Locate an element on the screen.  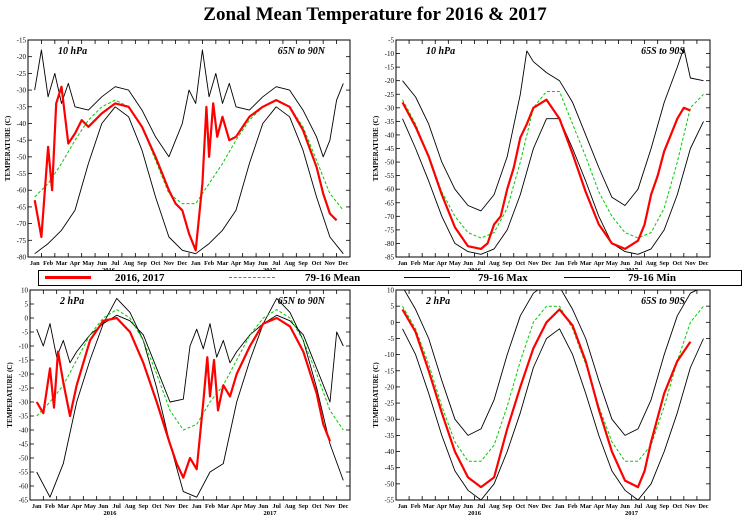
legend-item-max: 79-16 Max is located at coordinates (489, 278).